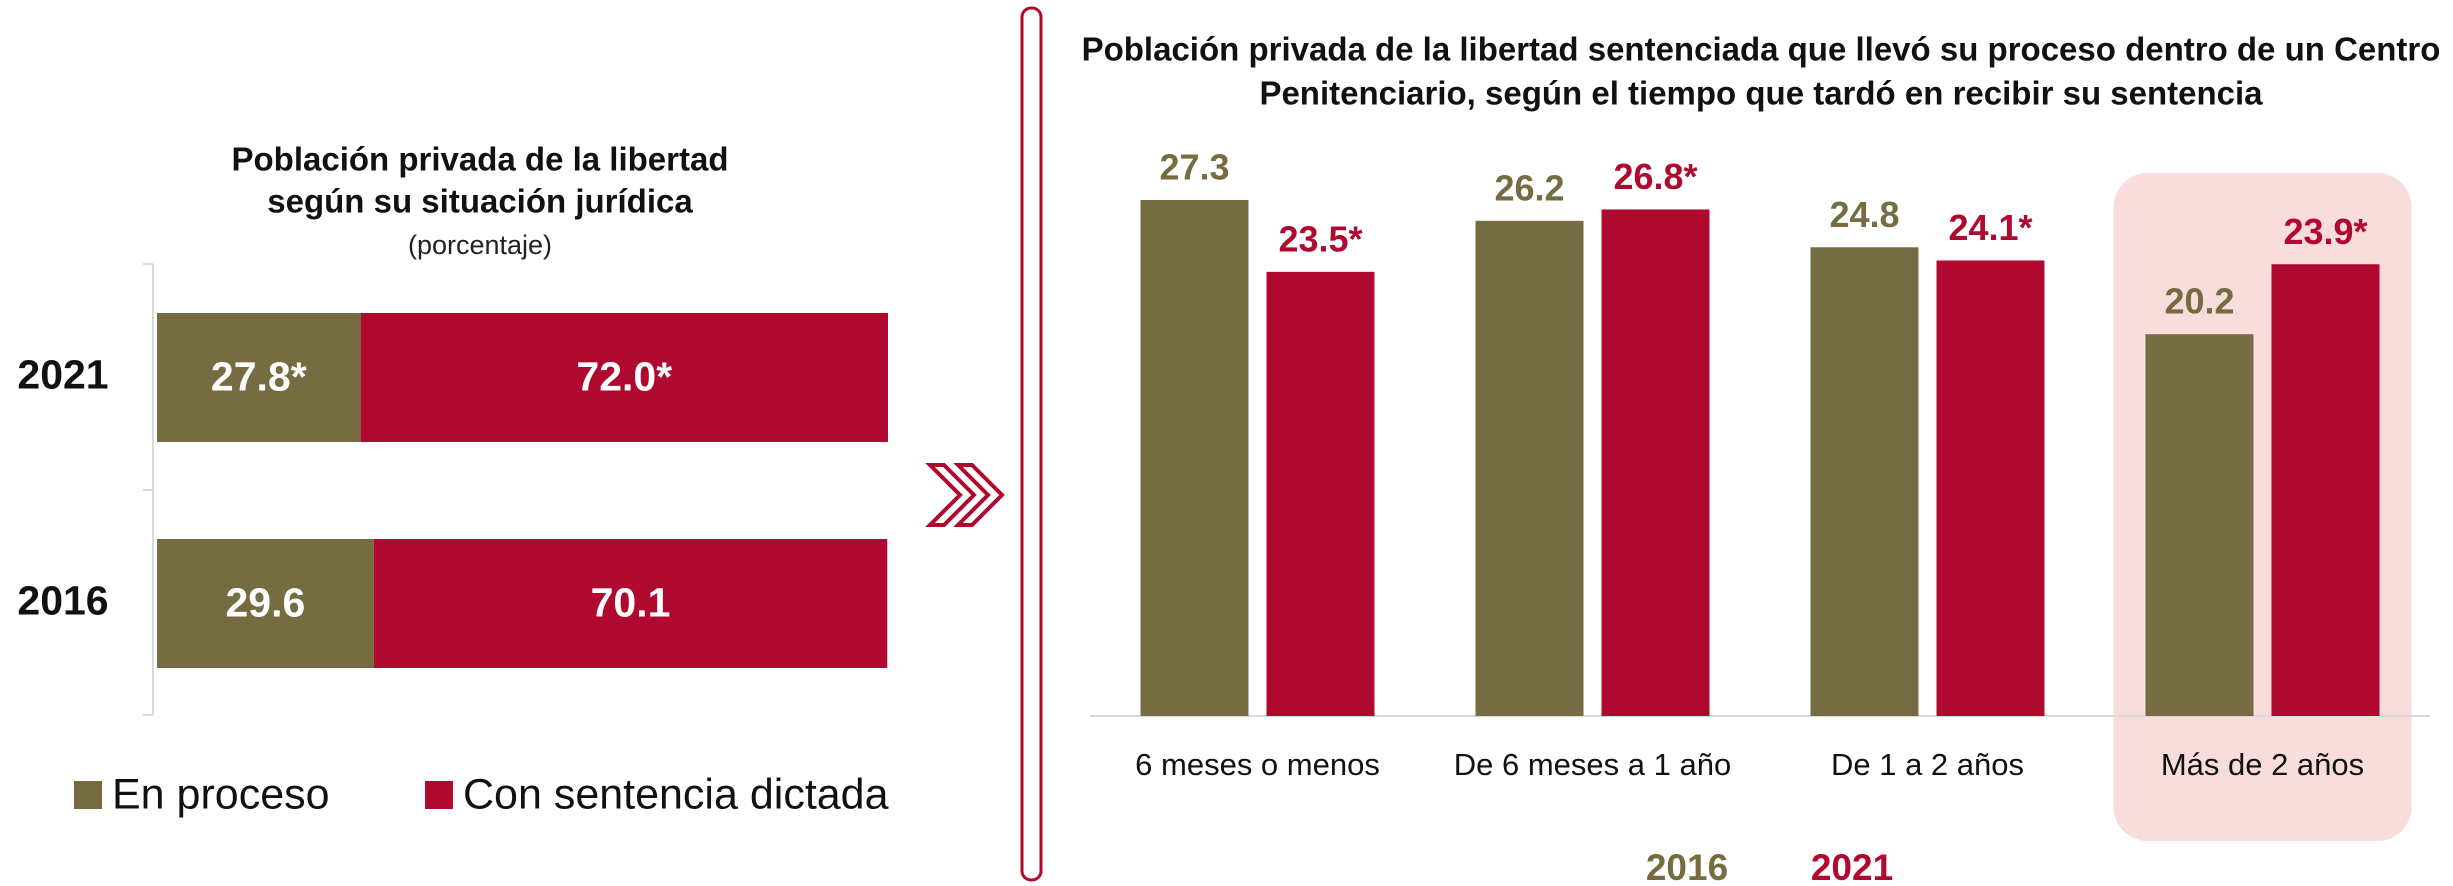 Image resolution: width=2453 pixels, height=886 pixels. I want to click on data-label: 24.8, so click(1864, 214).